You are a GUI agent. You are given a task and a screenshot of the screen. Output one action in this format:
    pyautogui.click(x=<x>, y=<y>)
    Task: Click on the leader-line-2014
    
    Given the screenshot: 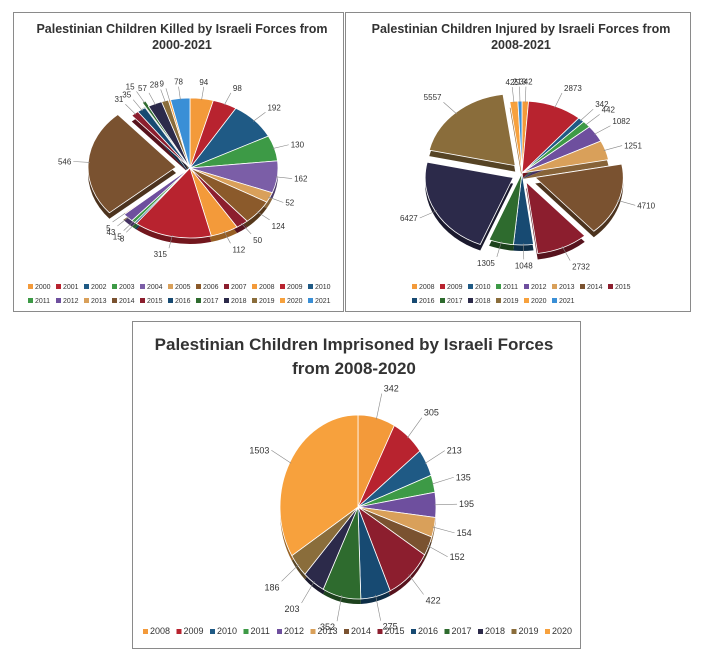 What is the action you would take?
    pyautogui.click(x=82, y=162)
    